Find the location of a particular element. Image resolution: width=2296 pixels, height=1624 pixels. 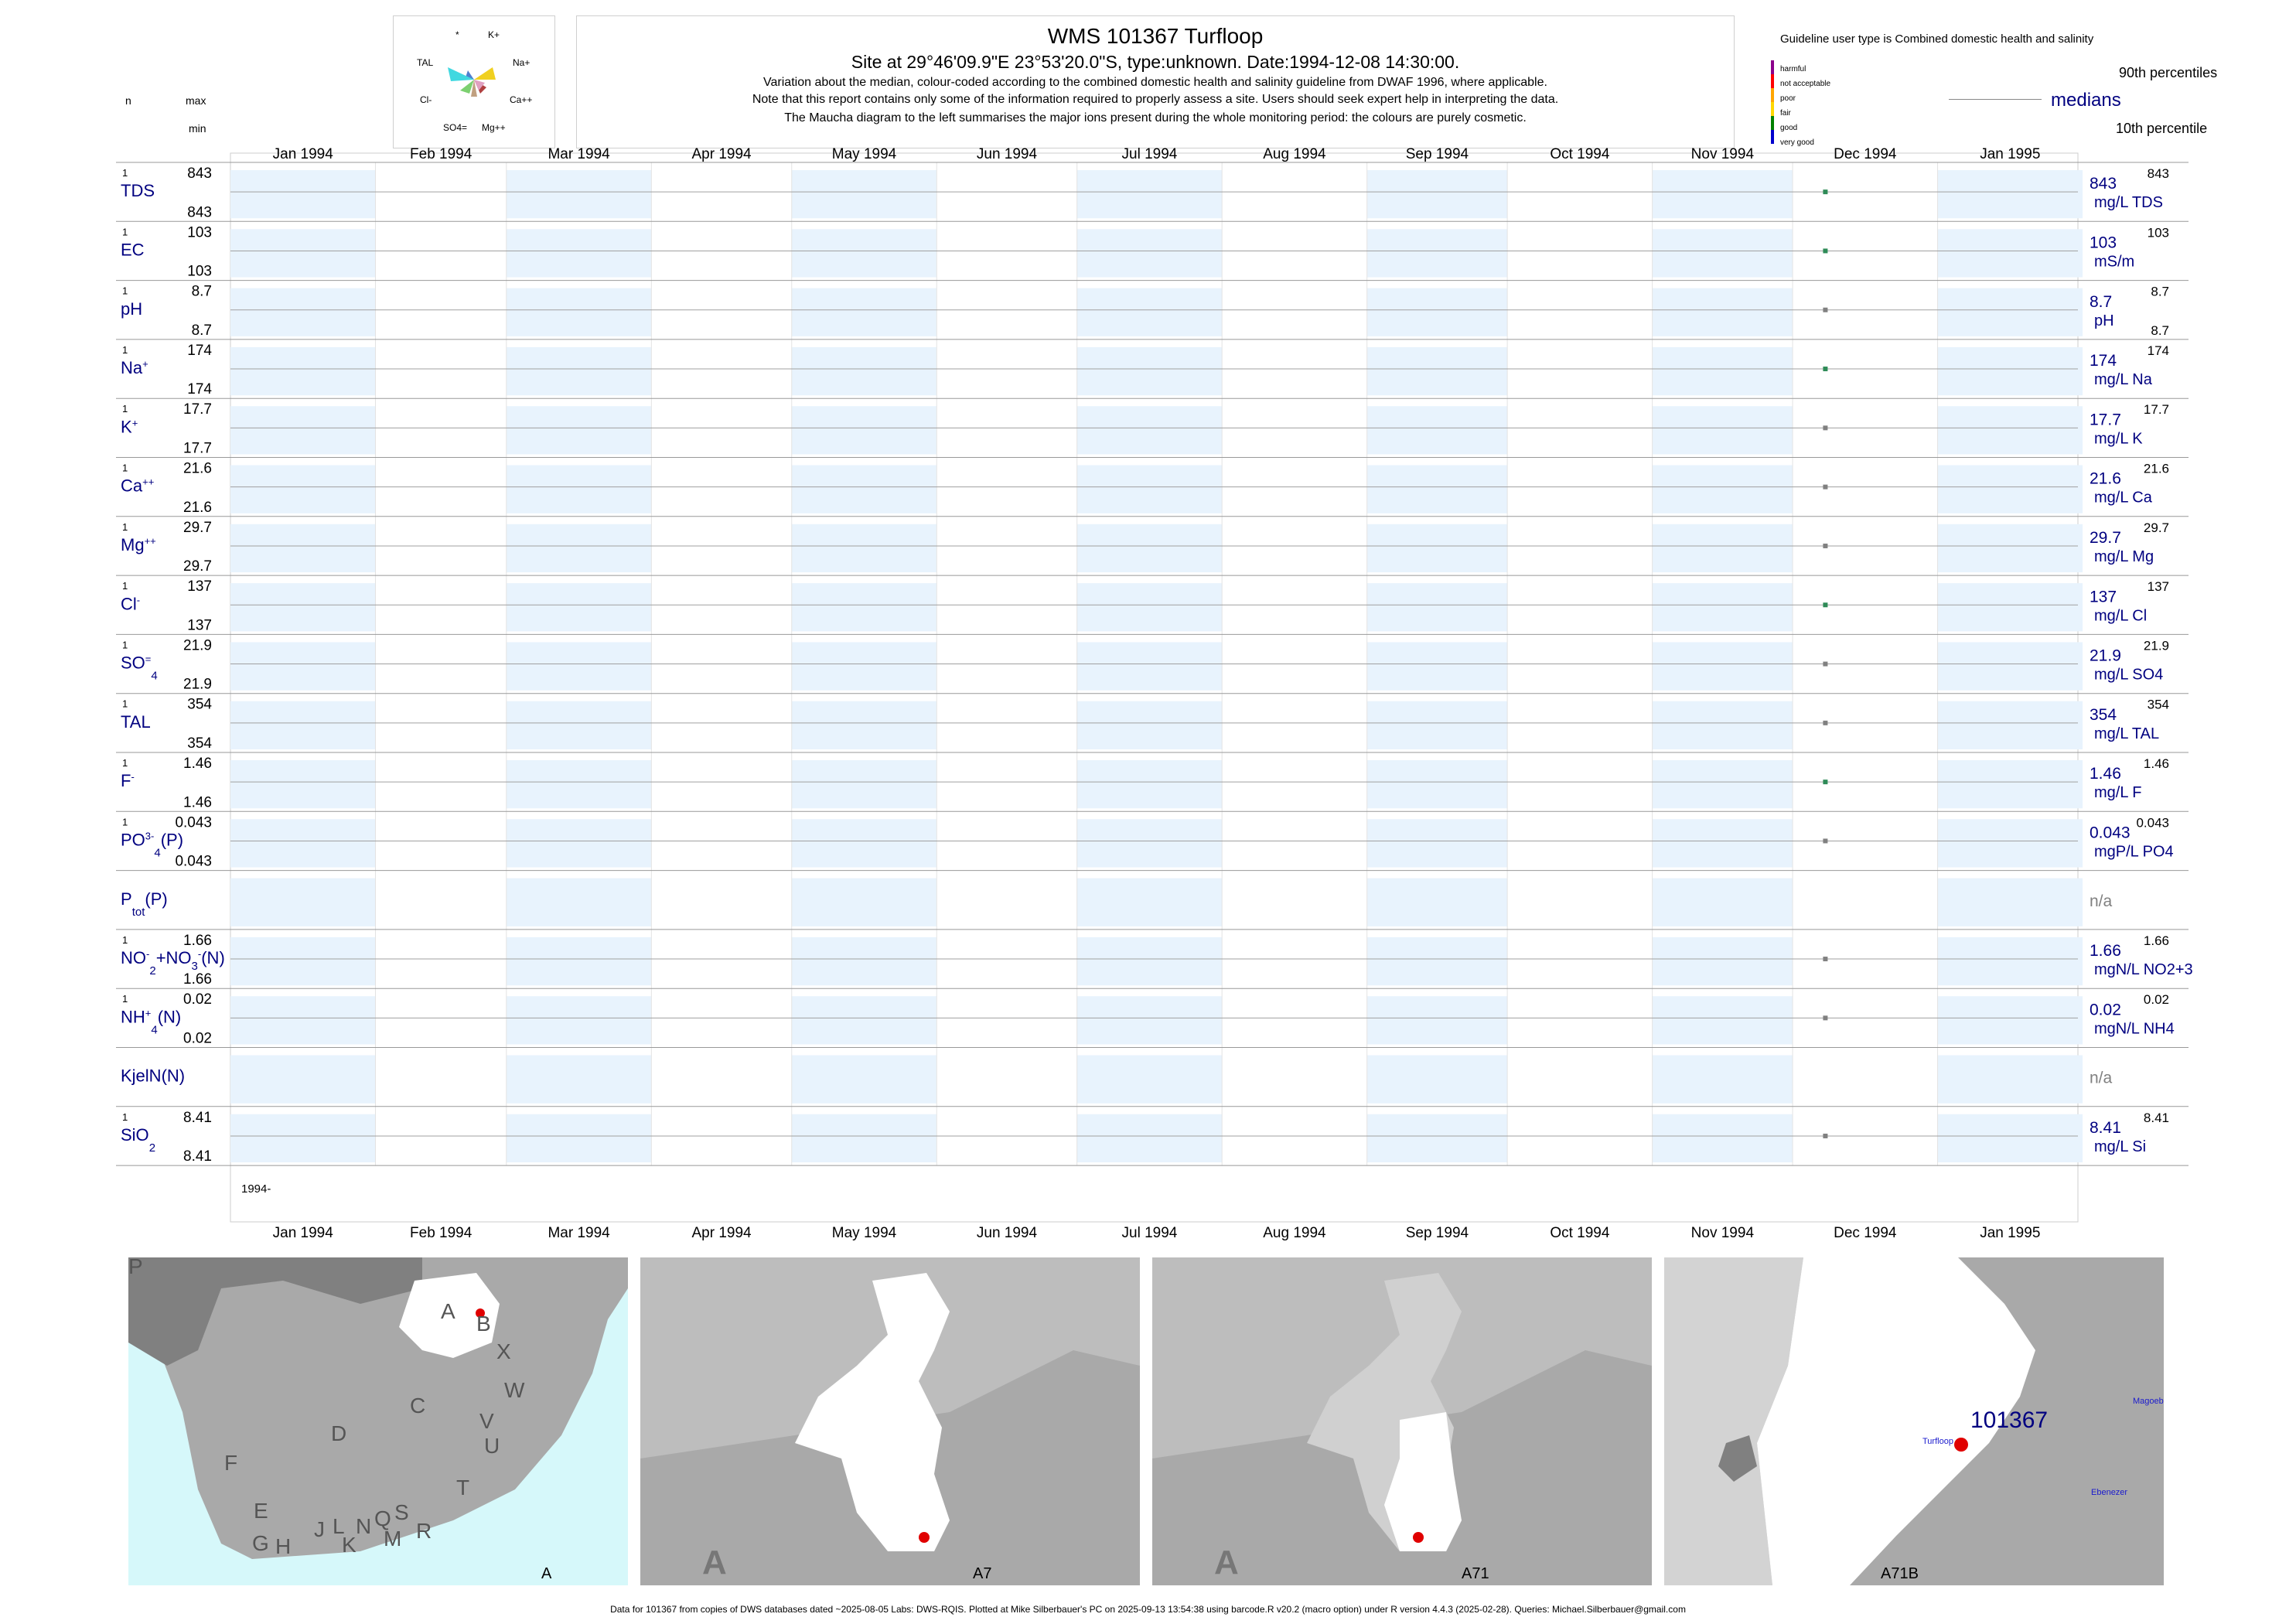

map-region-letter: K is located at coordinates (349, 1545).